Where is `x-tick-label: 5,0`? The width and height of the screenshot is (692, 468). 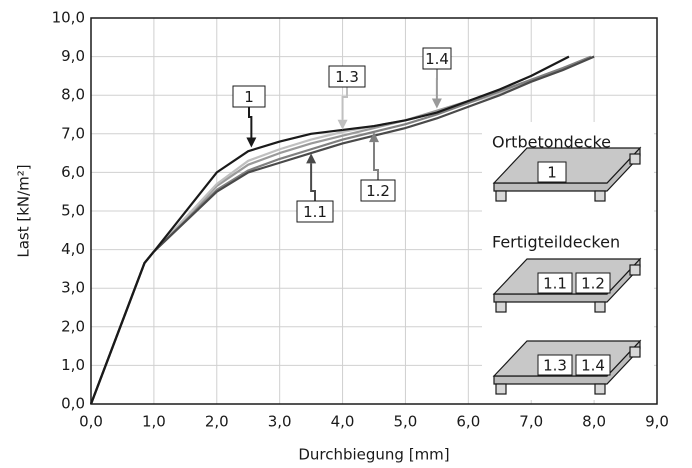 x-tick-label: 5,0 is located at coordinates (406, 422).